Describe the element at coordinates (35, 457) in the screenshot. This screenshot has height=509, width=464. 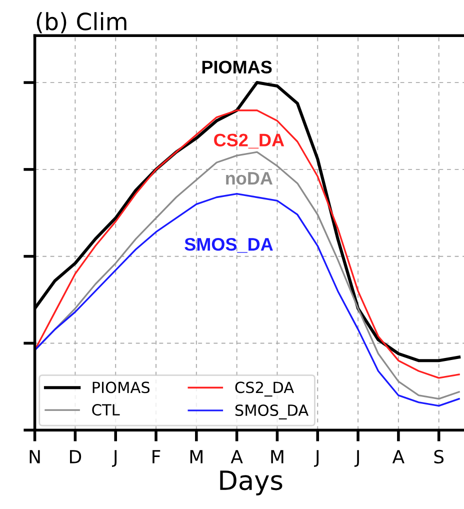
I see `x-tick-label: N` at that location.